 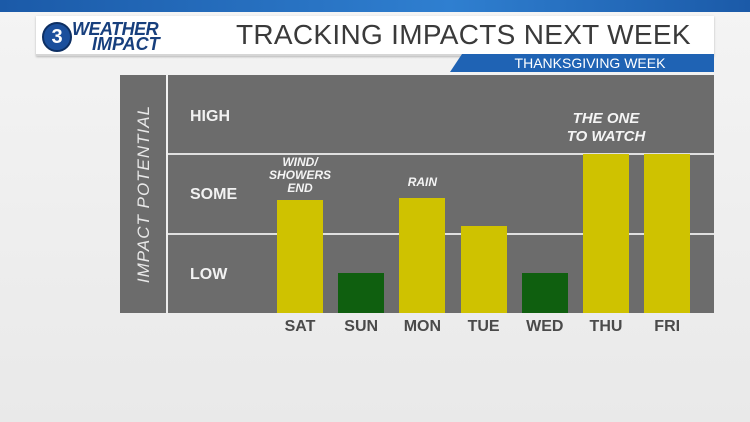 I want to click on station-logo: 3 WEATHER IMPACT, so click(x=122, y=36).